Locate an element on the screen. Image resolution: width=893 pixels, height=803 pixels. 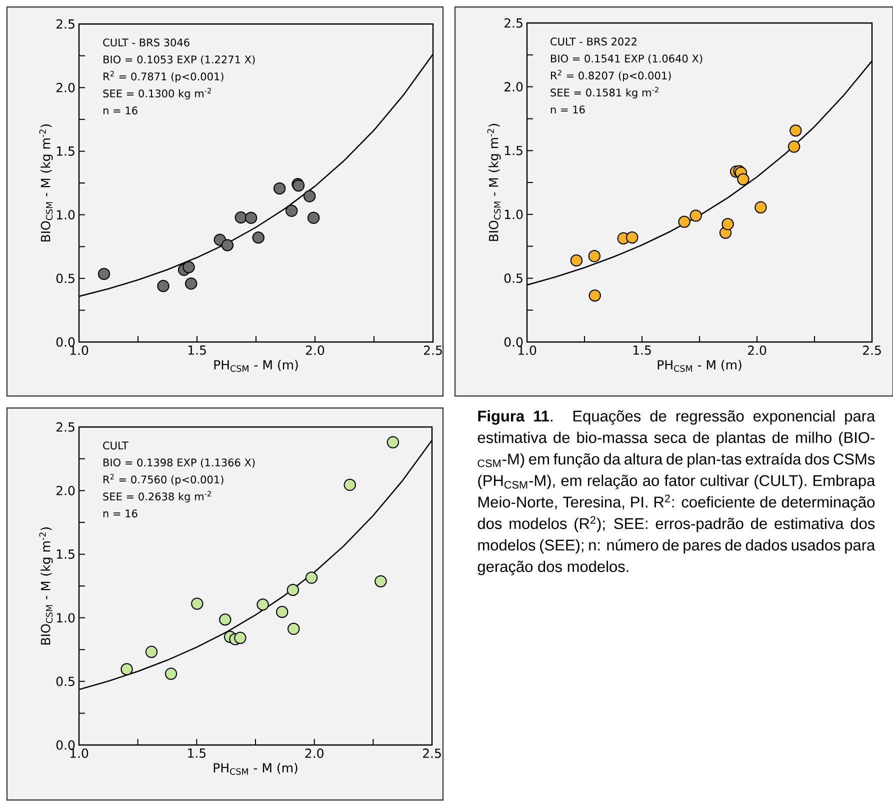
annotation: BIO = 0.1541 EXP (1.0640 X) is located at coordinates (626, 59).